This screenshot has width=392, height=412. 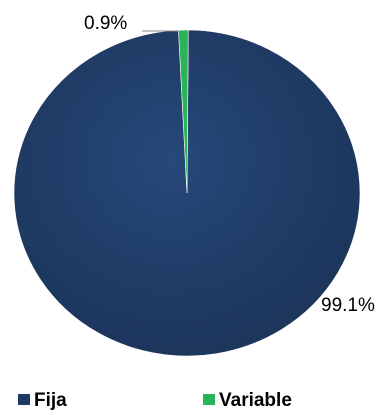 What do you see at coordinates (255, 400) in the screenshot?
I see `legend-label-variable: Variable` at bounding box center [255, 400].